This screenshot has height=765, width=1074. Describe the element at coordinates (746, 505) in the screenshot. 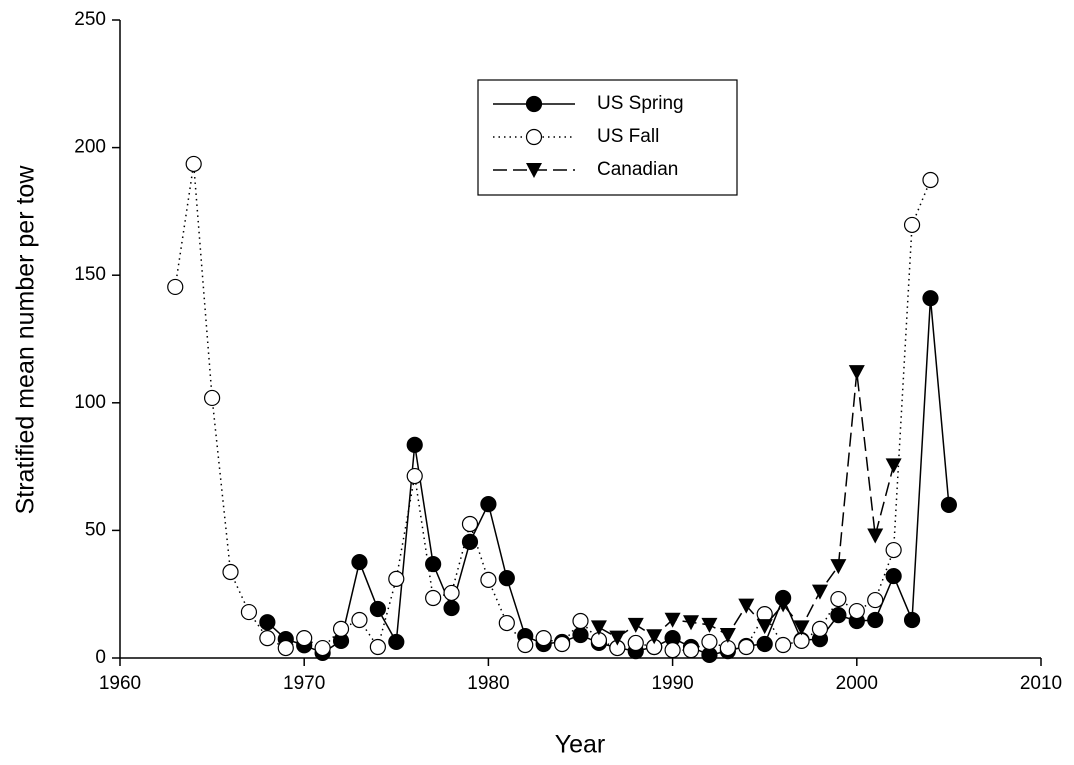

I see `series-line` at that location.